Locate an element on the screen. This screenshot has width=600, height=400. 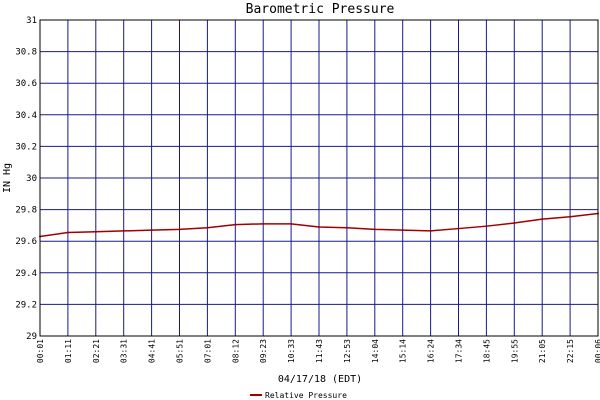
y-tick-label: 29.4 is located at coordinates (26, 274).